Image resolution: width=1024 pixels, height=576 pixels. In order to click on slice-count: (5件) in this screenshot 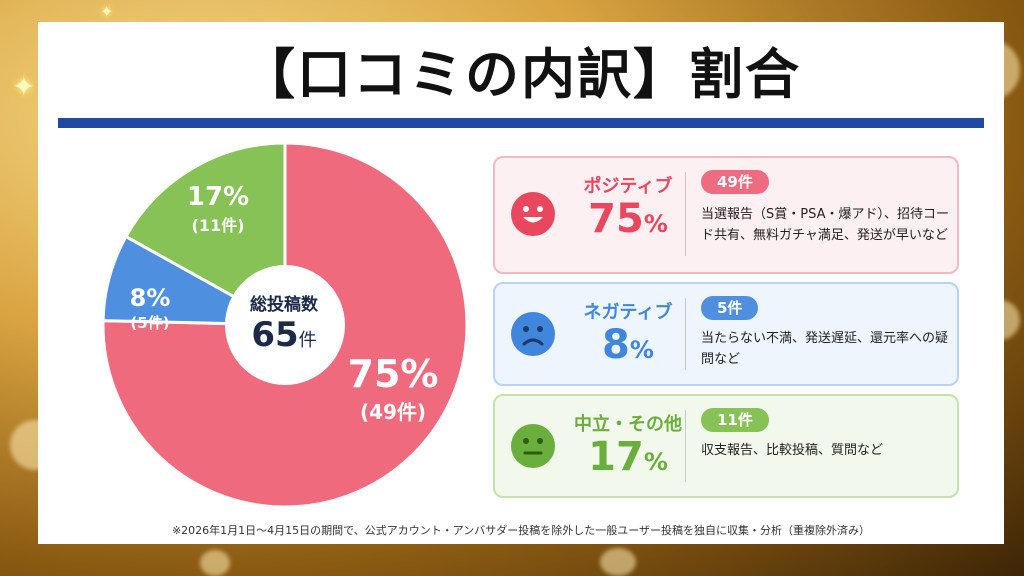, I will do `click(150, 323)`.